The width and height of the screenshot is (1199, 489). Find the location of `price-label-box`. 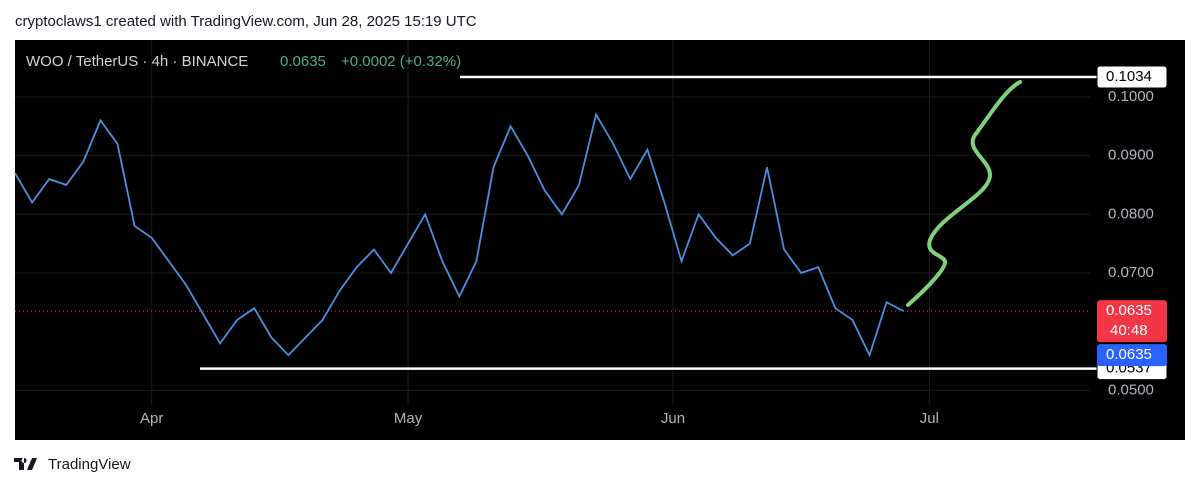

price-label-box is located at coordinates (1132, 321).